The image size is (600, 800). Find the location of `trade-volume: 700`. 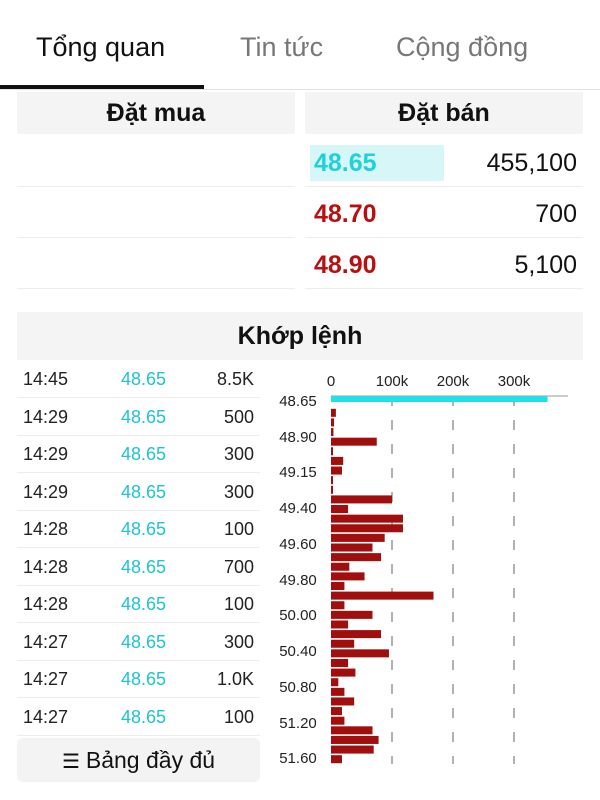

trade-volume: 700 is located at coordinates (238, 566).